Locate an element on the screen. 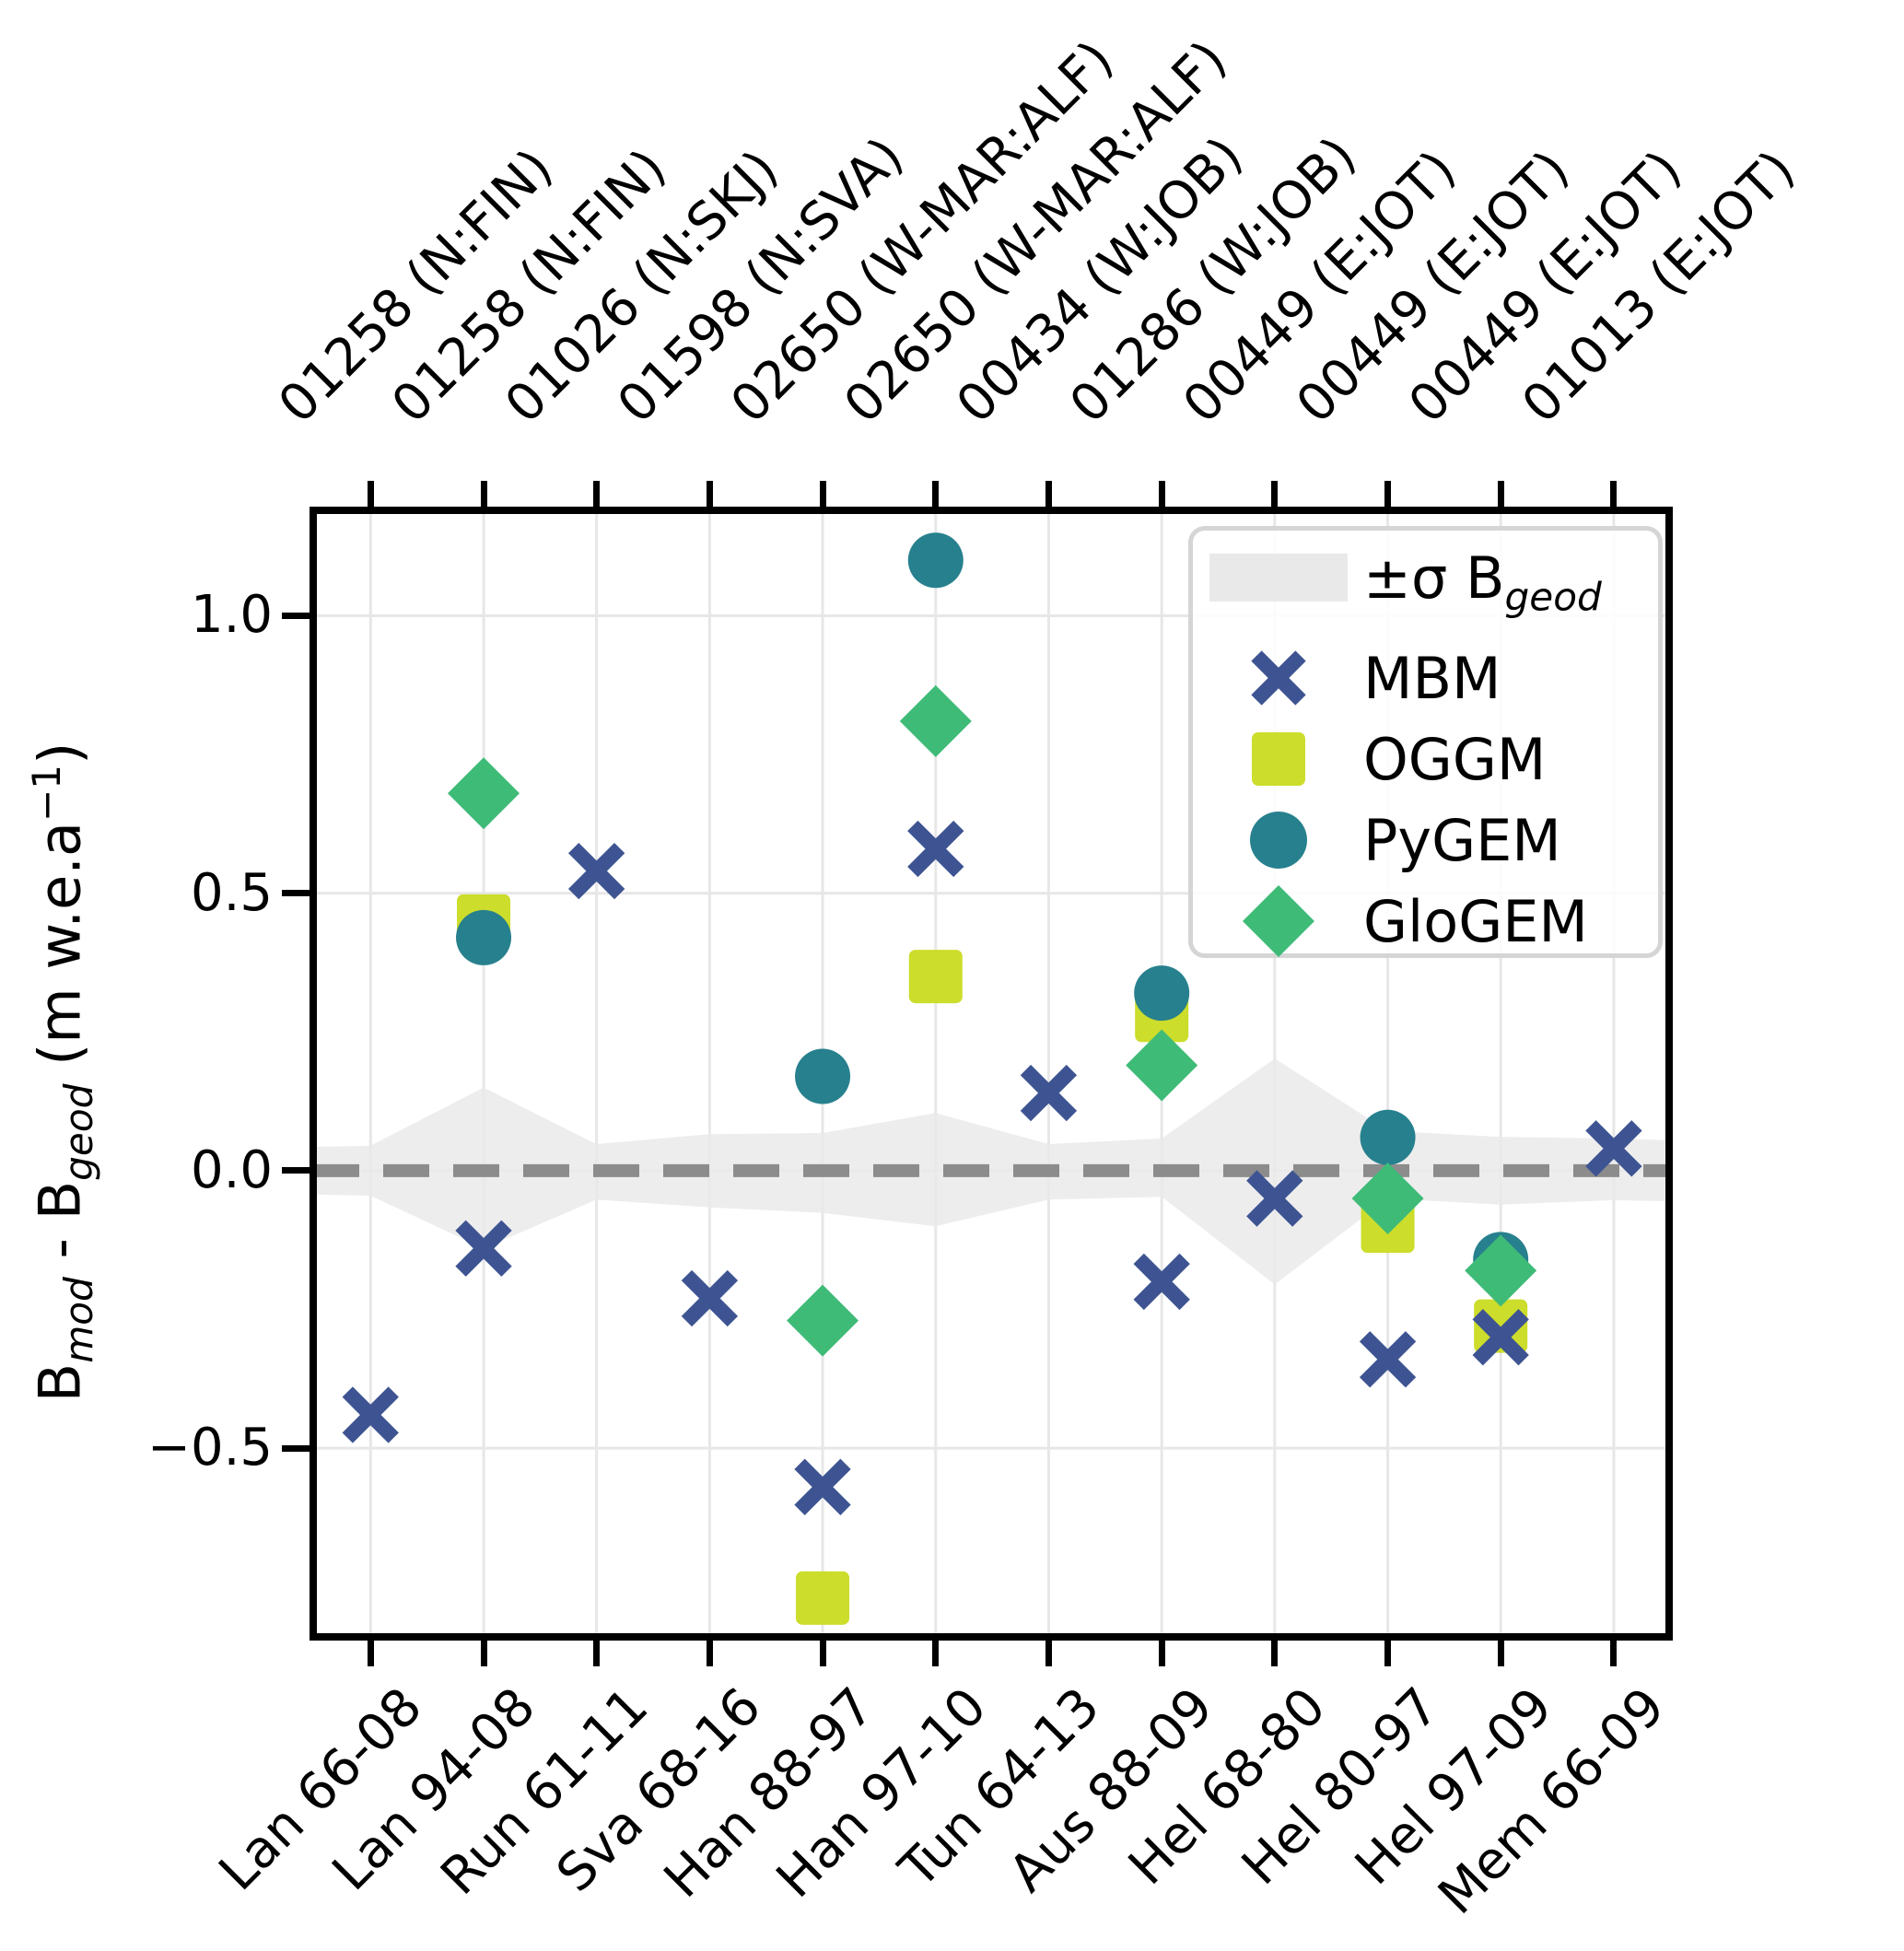  legend: ±σ Bgeod MBM OGGM PyGEM GloGEM is located at coordinates (1425, 742).